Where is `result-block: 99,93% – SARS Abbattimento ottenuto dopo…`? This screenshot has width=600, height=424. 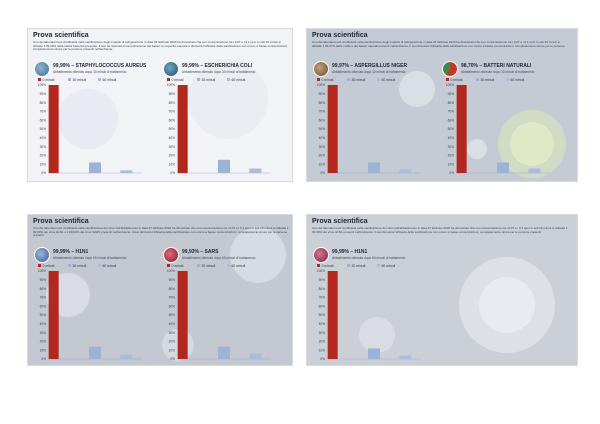 result-block: 99,93% – SARS Abbattimento ottenuto dopo… is located at coordinates (225, 306).